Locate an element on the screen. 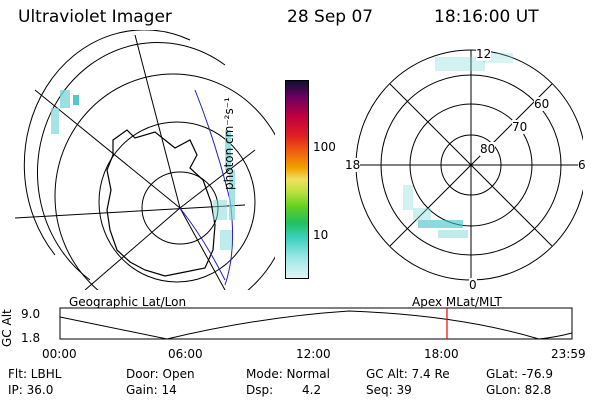 This screenshot has height=400, width=600. altitude-plot is located at coordinates (316, 323).